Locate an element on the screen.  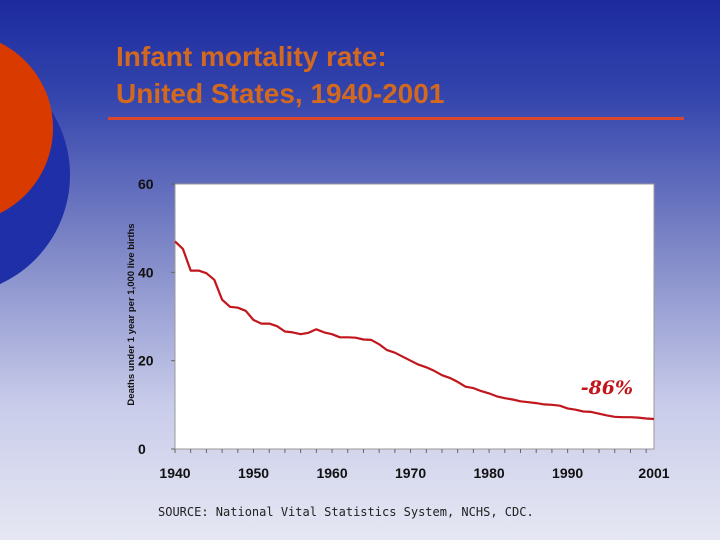
x-tick-label: 1960 is located at coordinates (331, 473).